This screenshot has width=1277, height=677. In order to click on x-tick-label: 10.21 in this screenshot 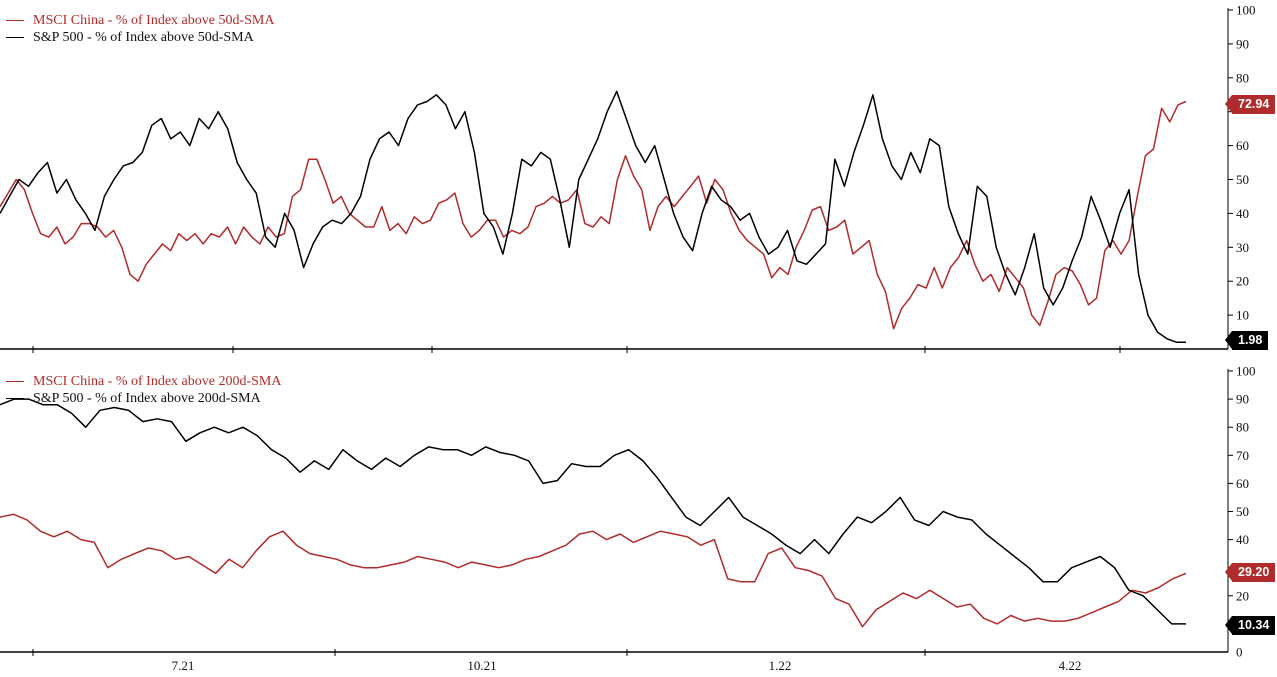, I will do `click(481, 665)`.